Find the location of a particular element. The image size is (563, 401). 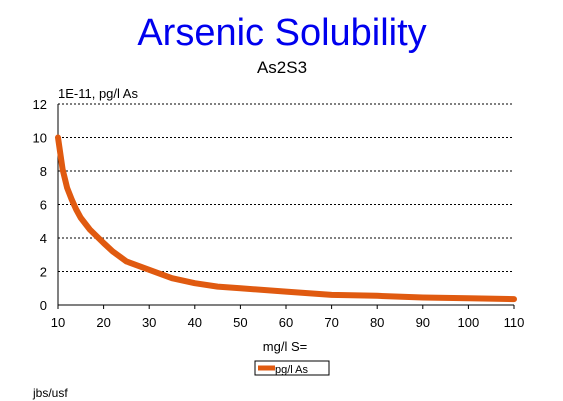

x-tick-label: 60 is located at coordinates (286, 322).